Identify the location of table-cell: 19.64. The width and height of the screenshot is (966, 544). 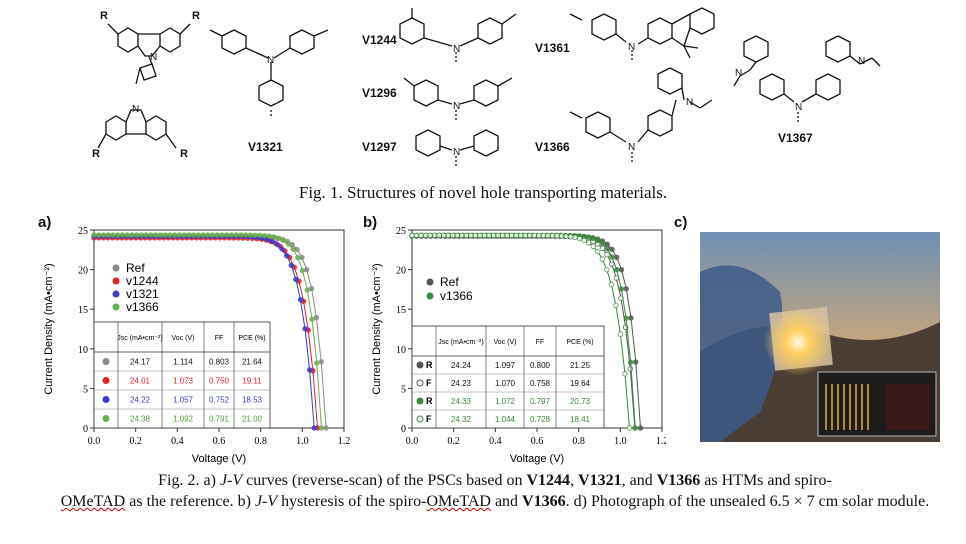
(580, 383).